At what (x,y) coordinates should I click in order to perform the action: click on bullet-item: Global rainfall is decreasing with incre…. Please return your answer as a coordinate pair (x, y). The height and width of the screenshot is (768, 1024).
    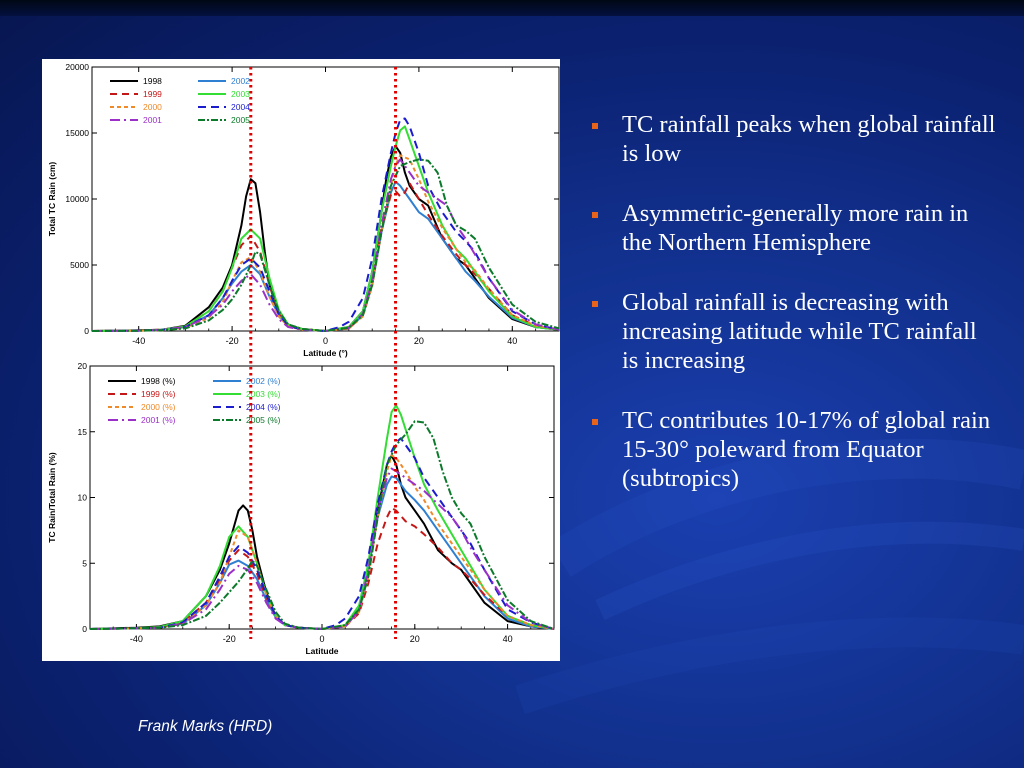
    Looking at the image, I should click on (791, 331).